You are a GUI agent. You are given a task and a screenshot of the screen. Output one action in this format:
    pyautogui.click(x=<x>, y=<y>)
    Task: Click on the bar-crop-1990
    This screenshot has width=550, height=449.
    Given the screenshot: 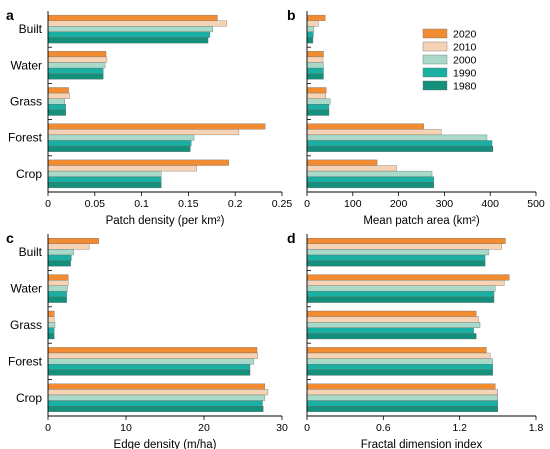 What is the action you would take?
    pyautogui.click(x=104, y=179)
    